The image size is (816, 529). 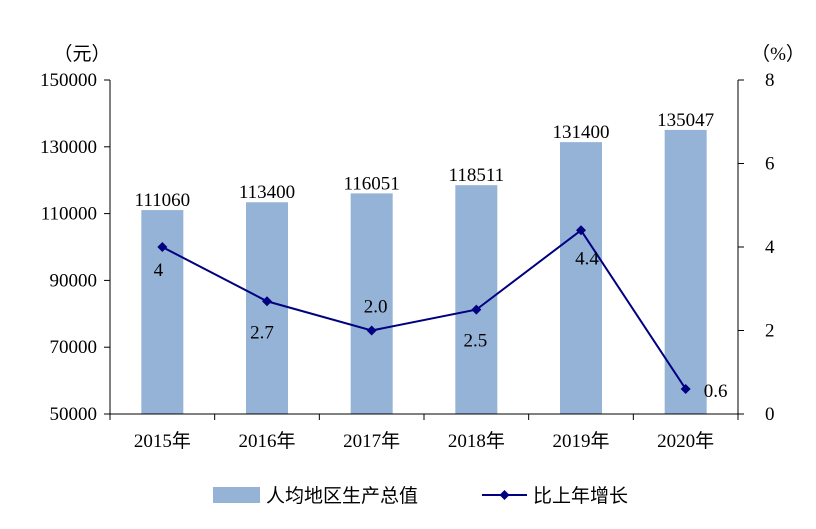 What do you see at coordinates (163, 200) in the screenshot?
I see `bar-value-label: 111060` at bounding box center [163, 200].